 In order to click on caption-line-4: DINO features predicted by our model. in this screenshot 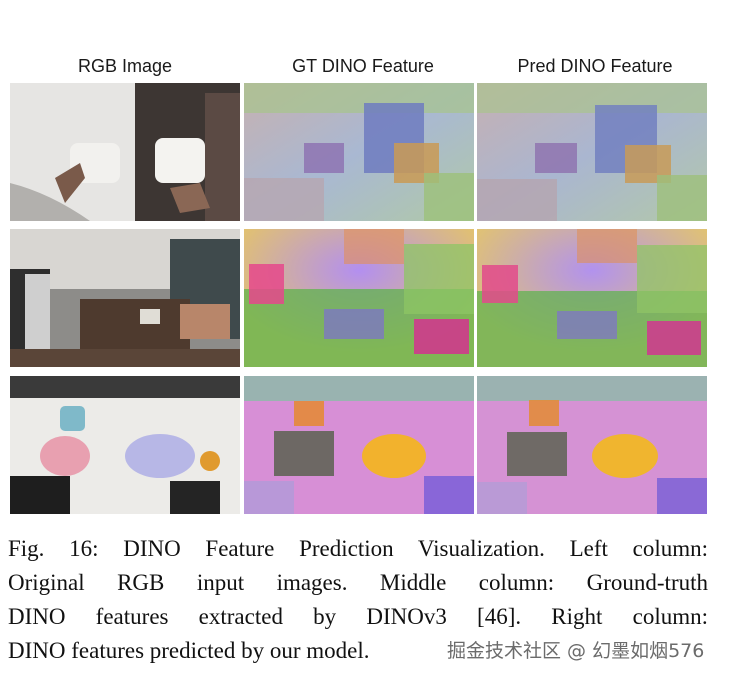, I will do `click(189, 650)`.